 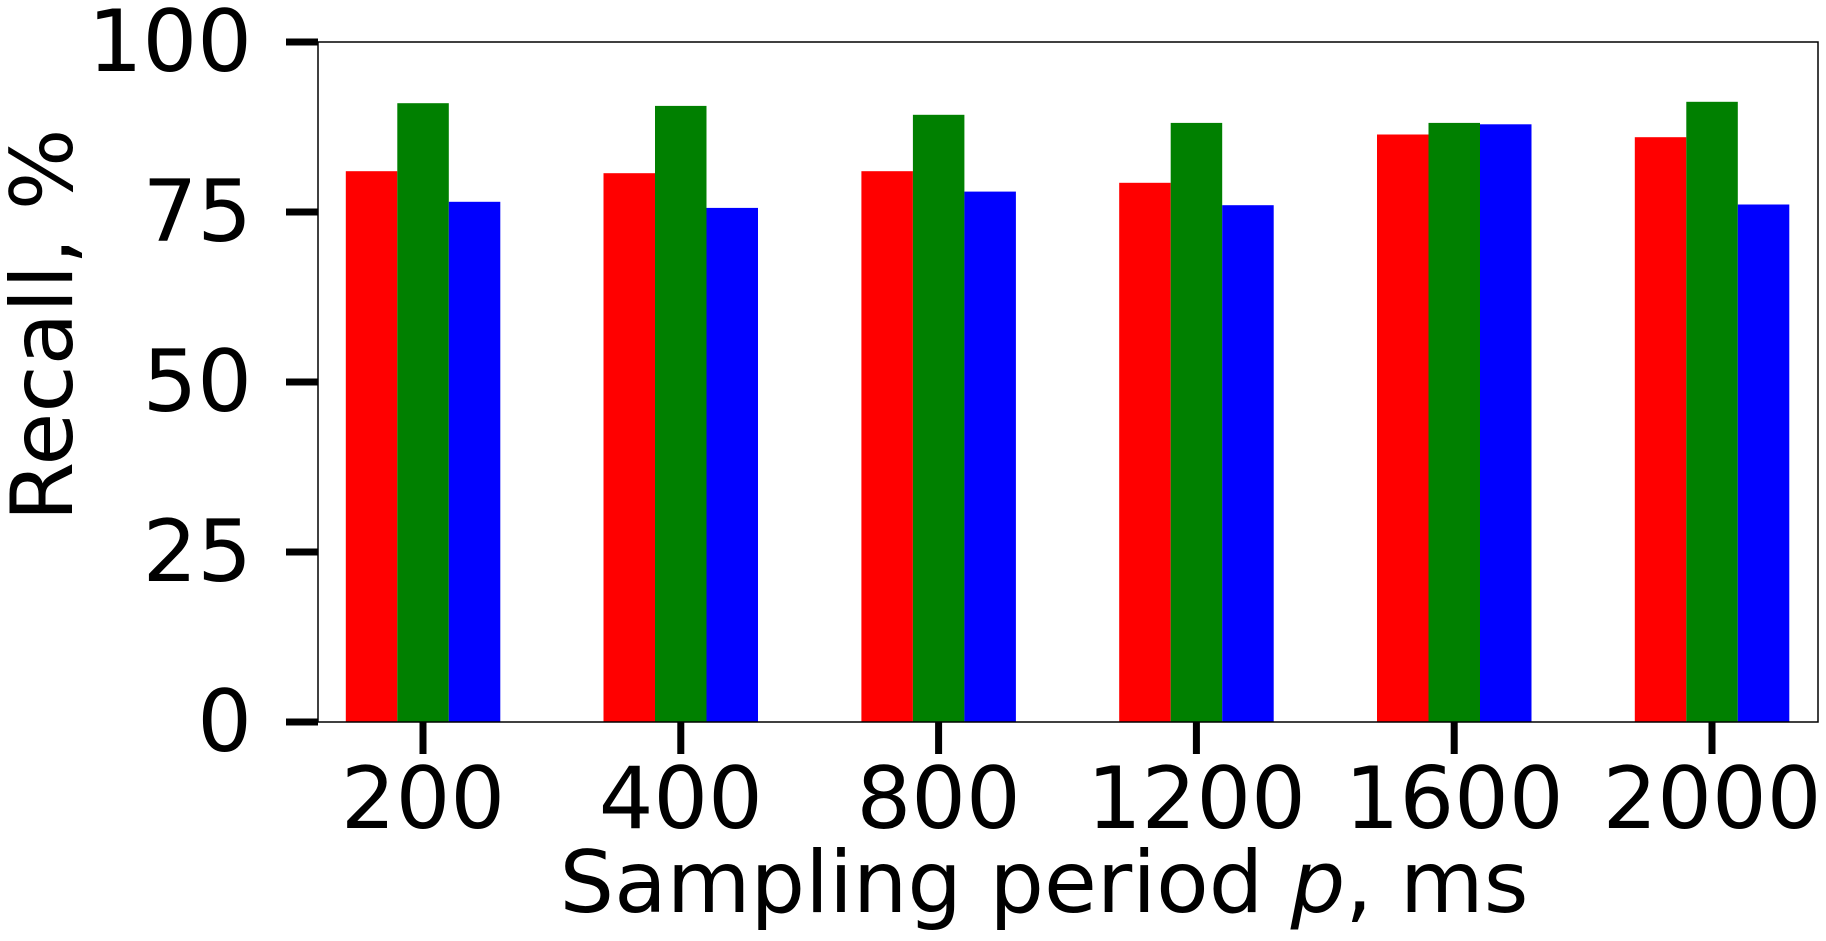 What do you see at coordinates (1318, 883) in the screenshot?
I see `x-axis-label-variable: p` at bounding box center [1318, 883].